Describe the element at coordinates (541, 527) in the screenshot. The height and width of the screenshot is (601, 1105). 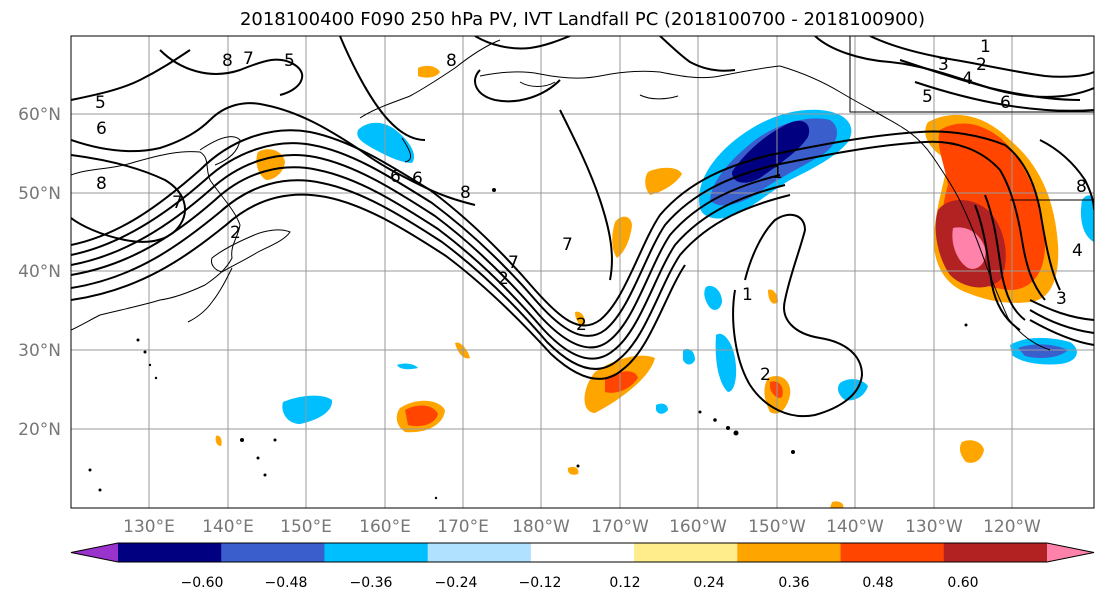
I see `lon-label: 180°W` at that location.